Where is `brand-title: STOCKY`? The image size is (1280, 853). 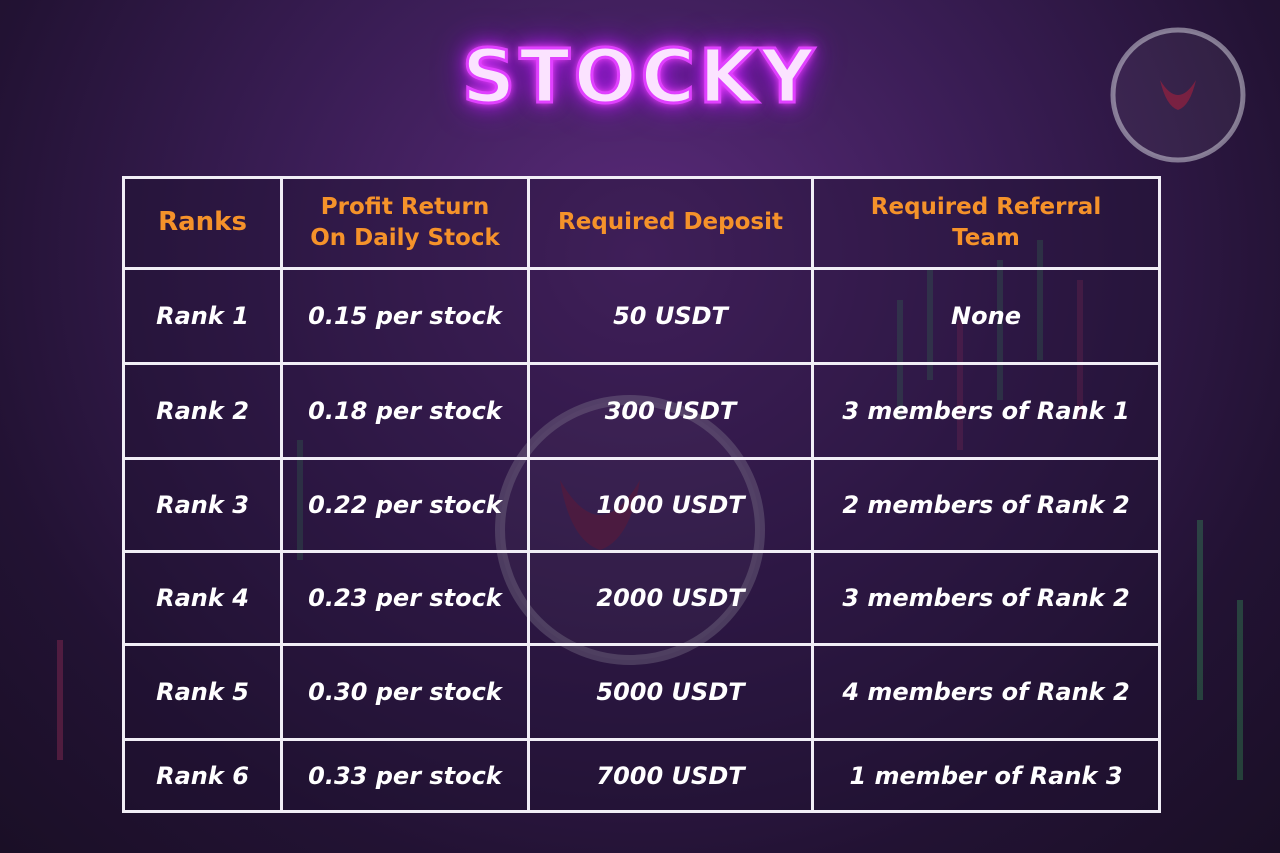
brand-title: STOCKY is located at coordinates (639, 77).